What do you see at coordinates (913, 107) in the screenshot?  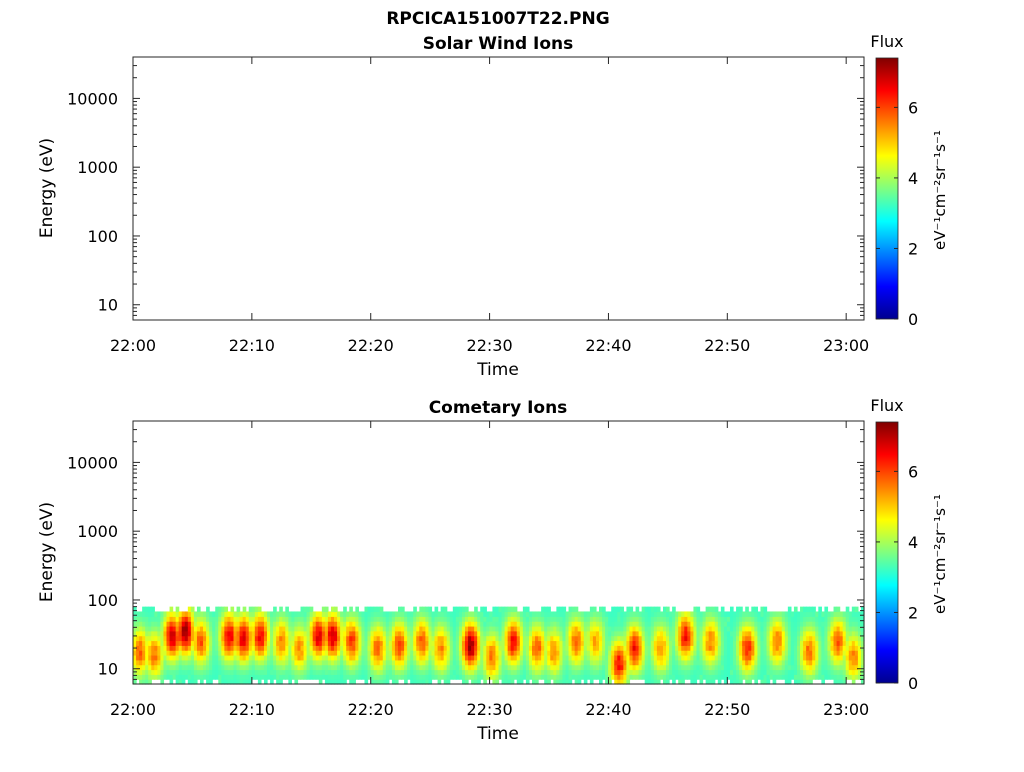 I see `colorbar-tick-label: 6` at bounding box center [913, 107].